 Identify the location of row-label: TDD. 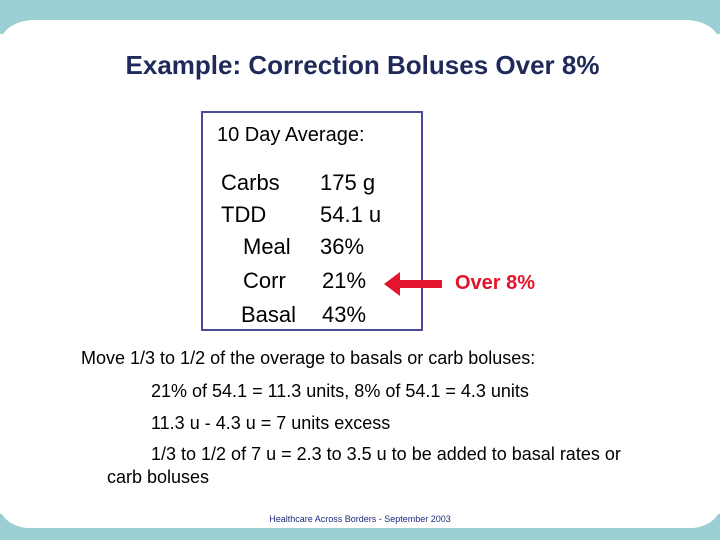
(244, 214).